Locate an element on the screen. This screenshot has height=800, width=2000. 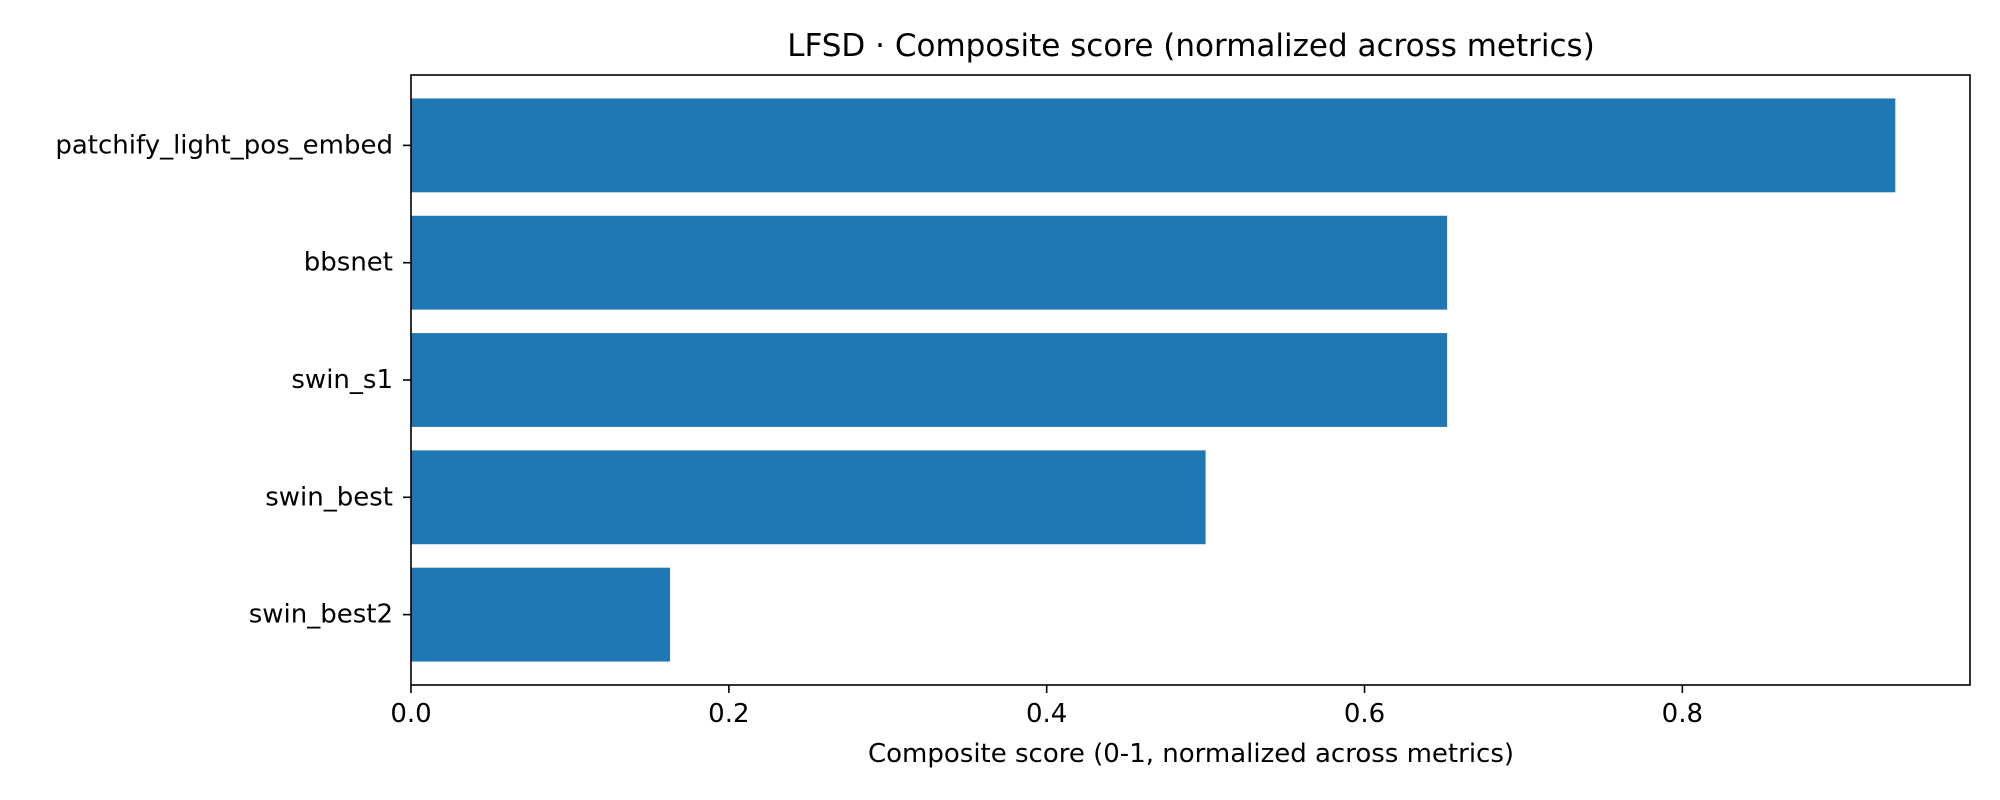
y-tick-label: swin_s1 is located at coordinates (342, 380).